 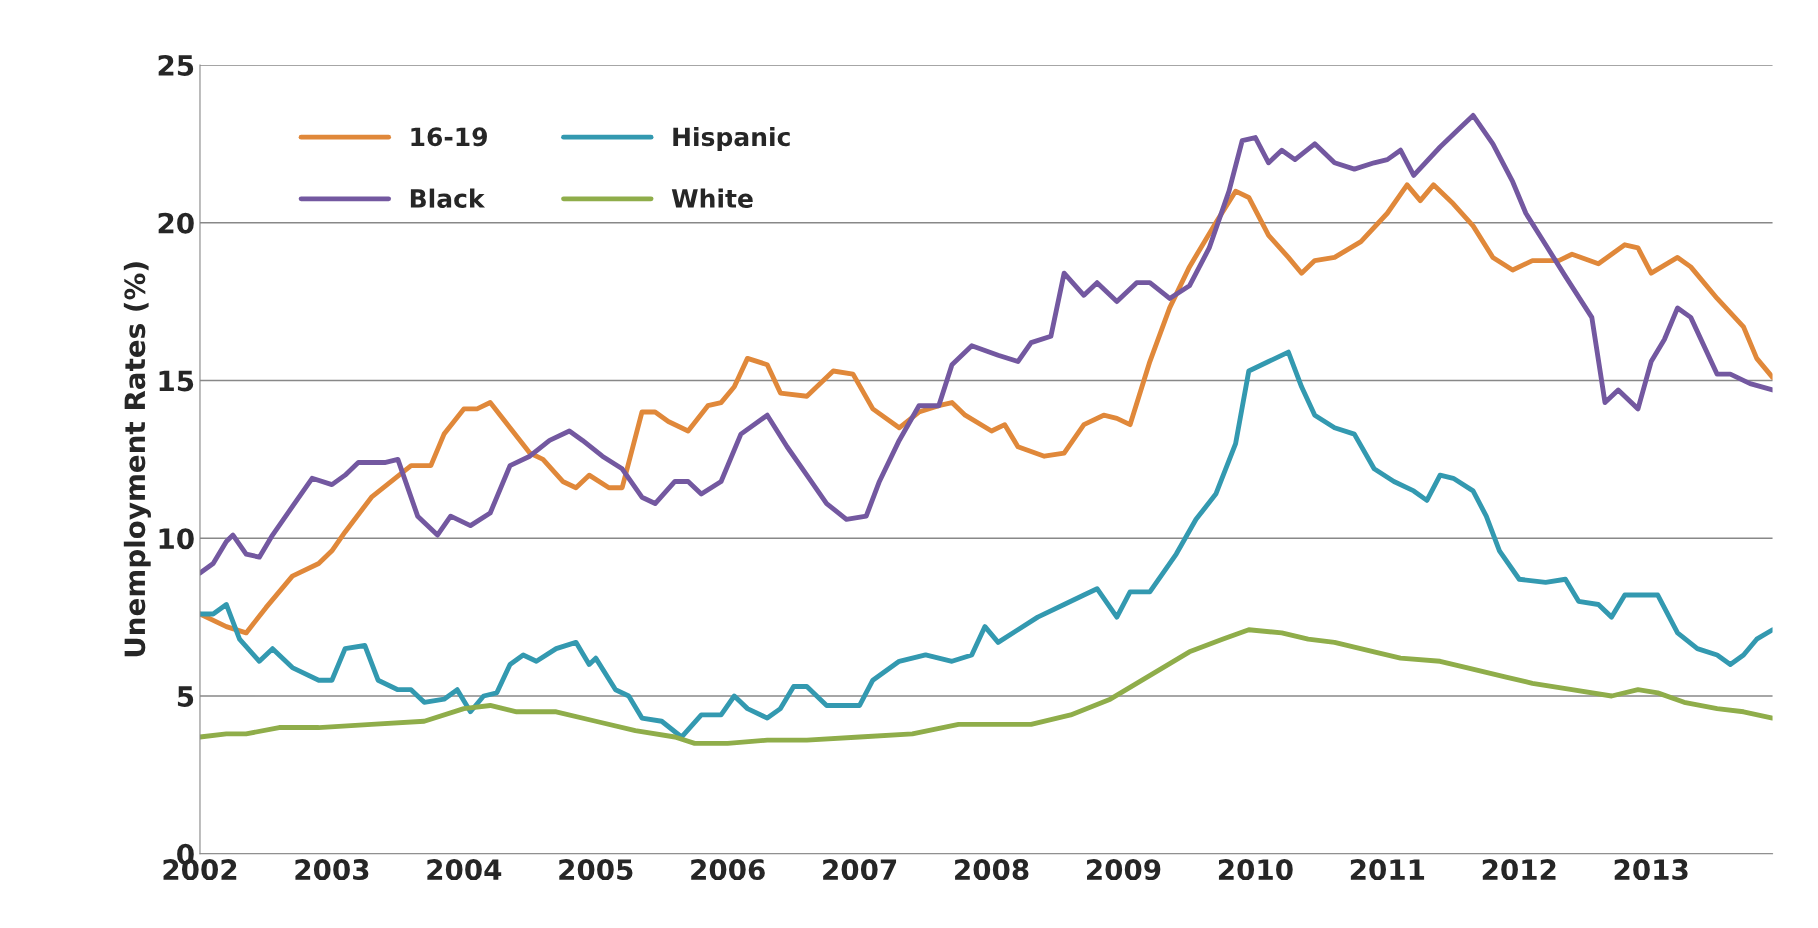 I want to click on y-tick-label: 15, so click(x=176, y=381).